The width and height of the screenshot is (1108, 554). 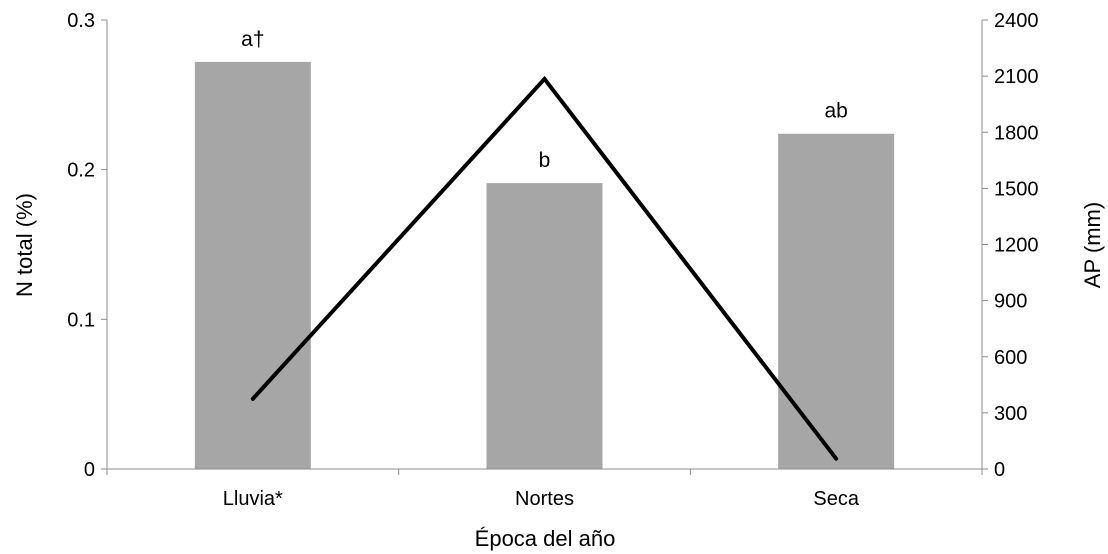 What do you see at coordinates (81, 320) in the screenshot?
I see `left-y-tick-label: 0.1` at bounding box center [81, 320].